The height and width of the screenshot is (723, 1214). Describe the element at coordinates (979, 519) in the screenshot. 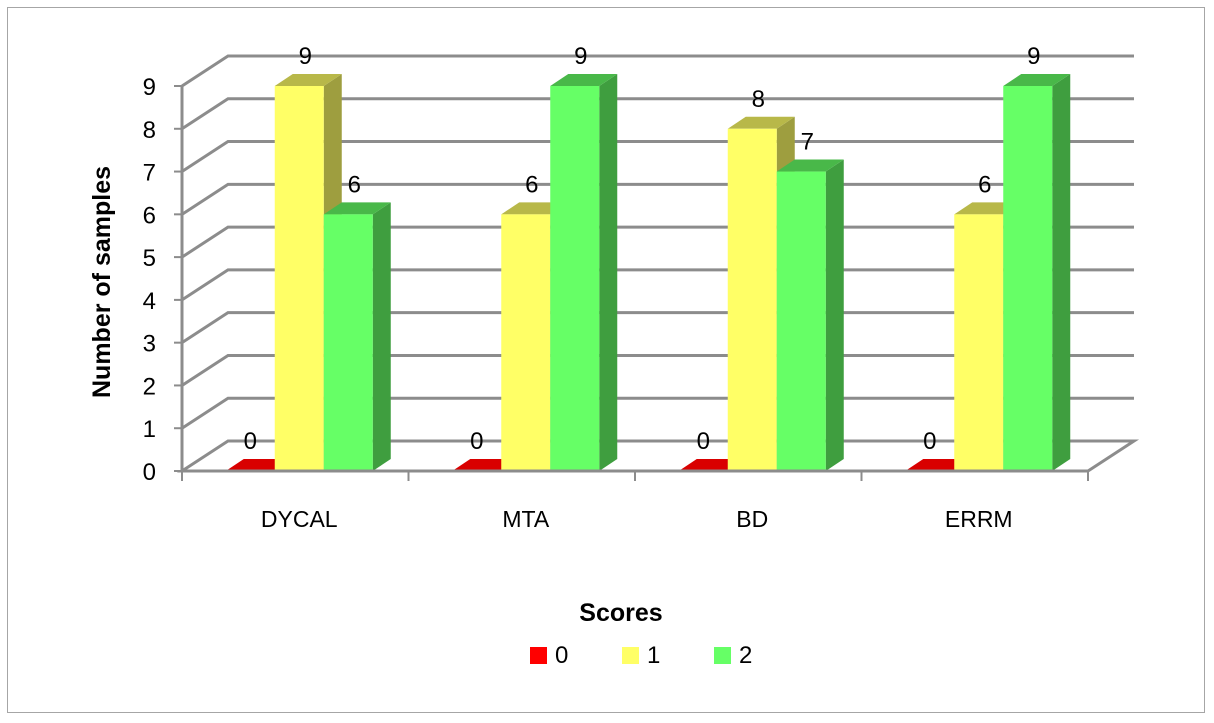

I see `x-tick-label: ERRM` at that location.